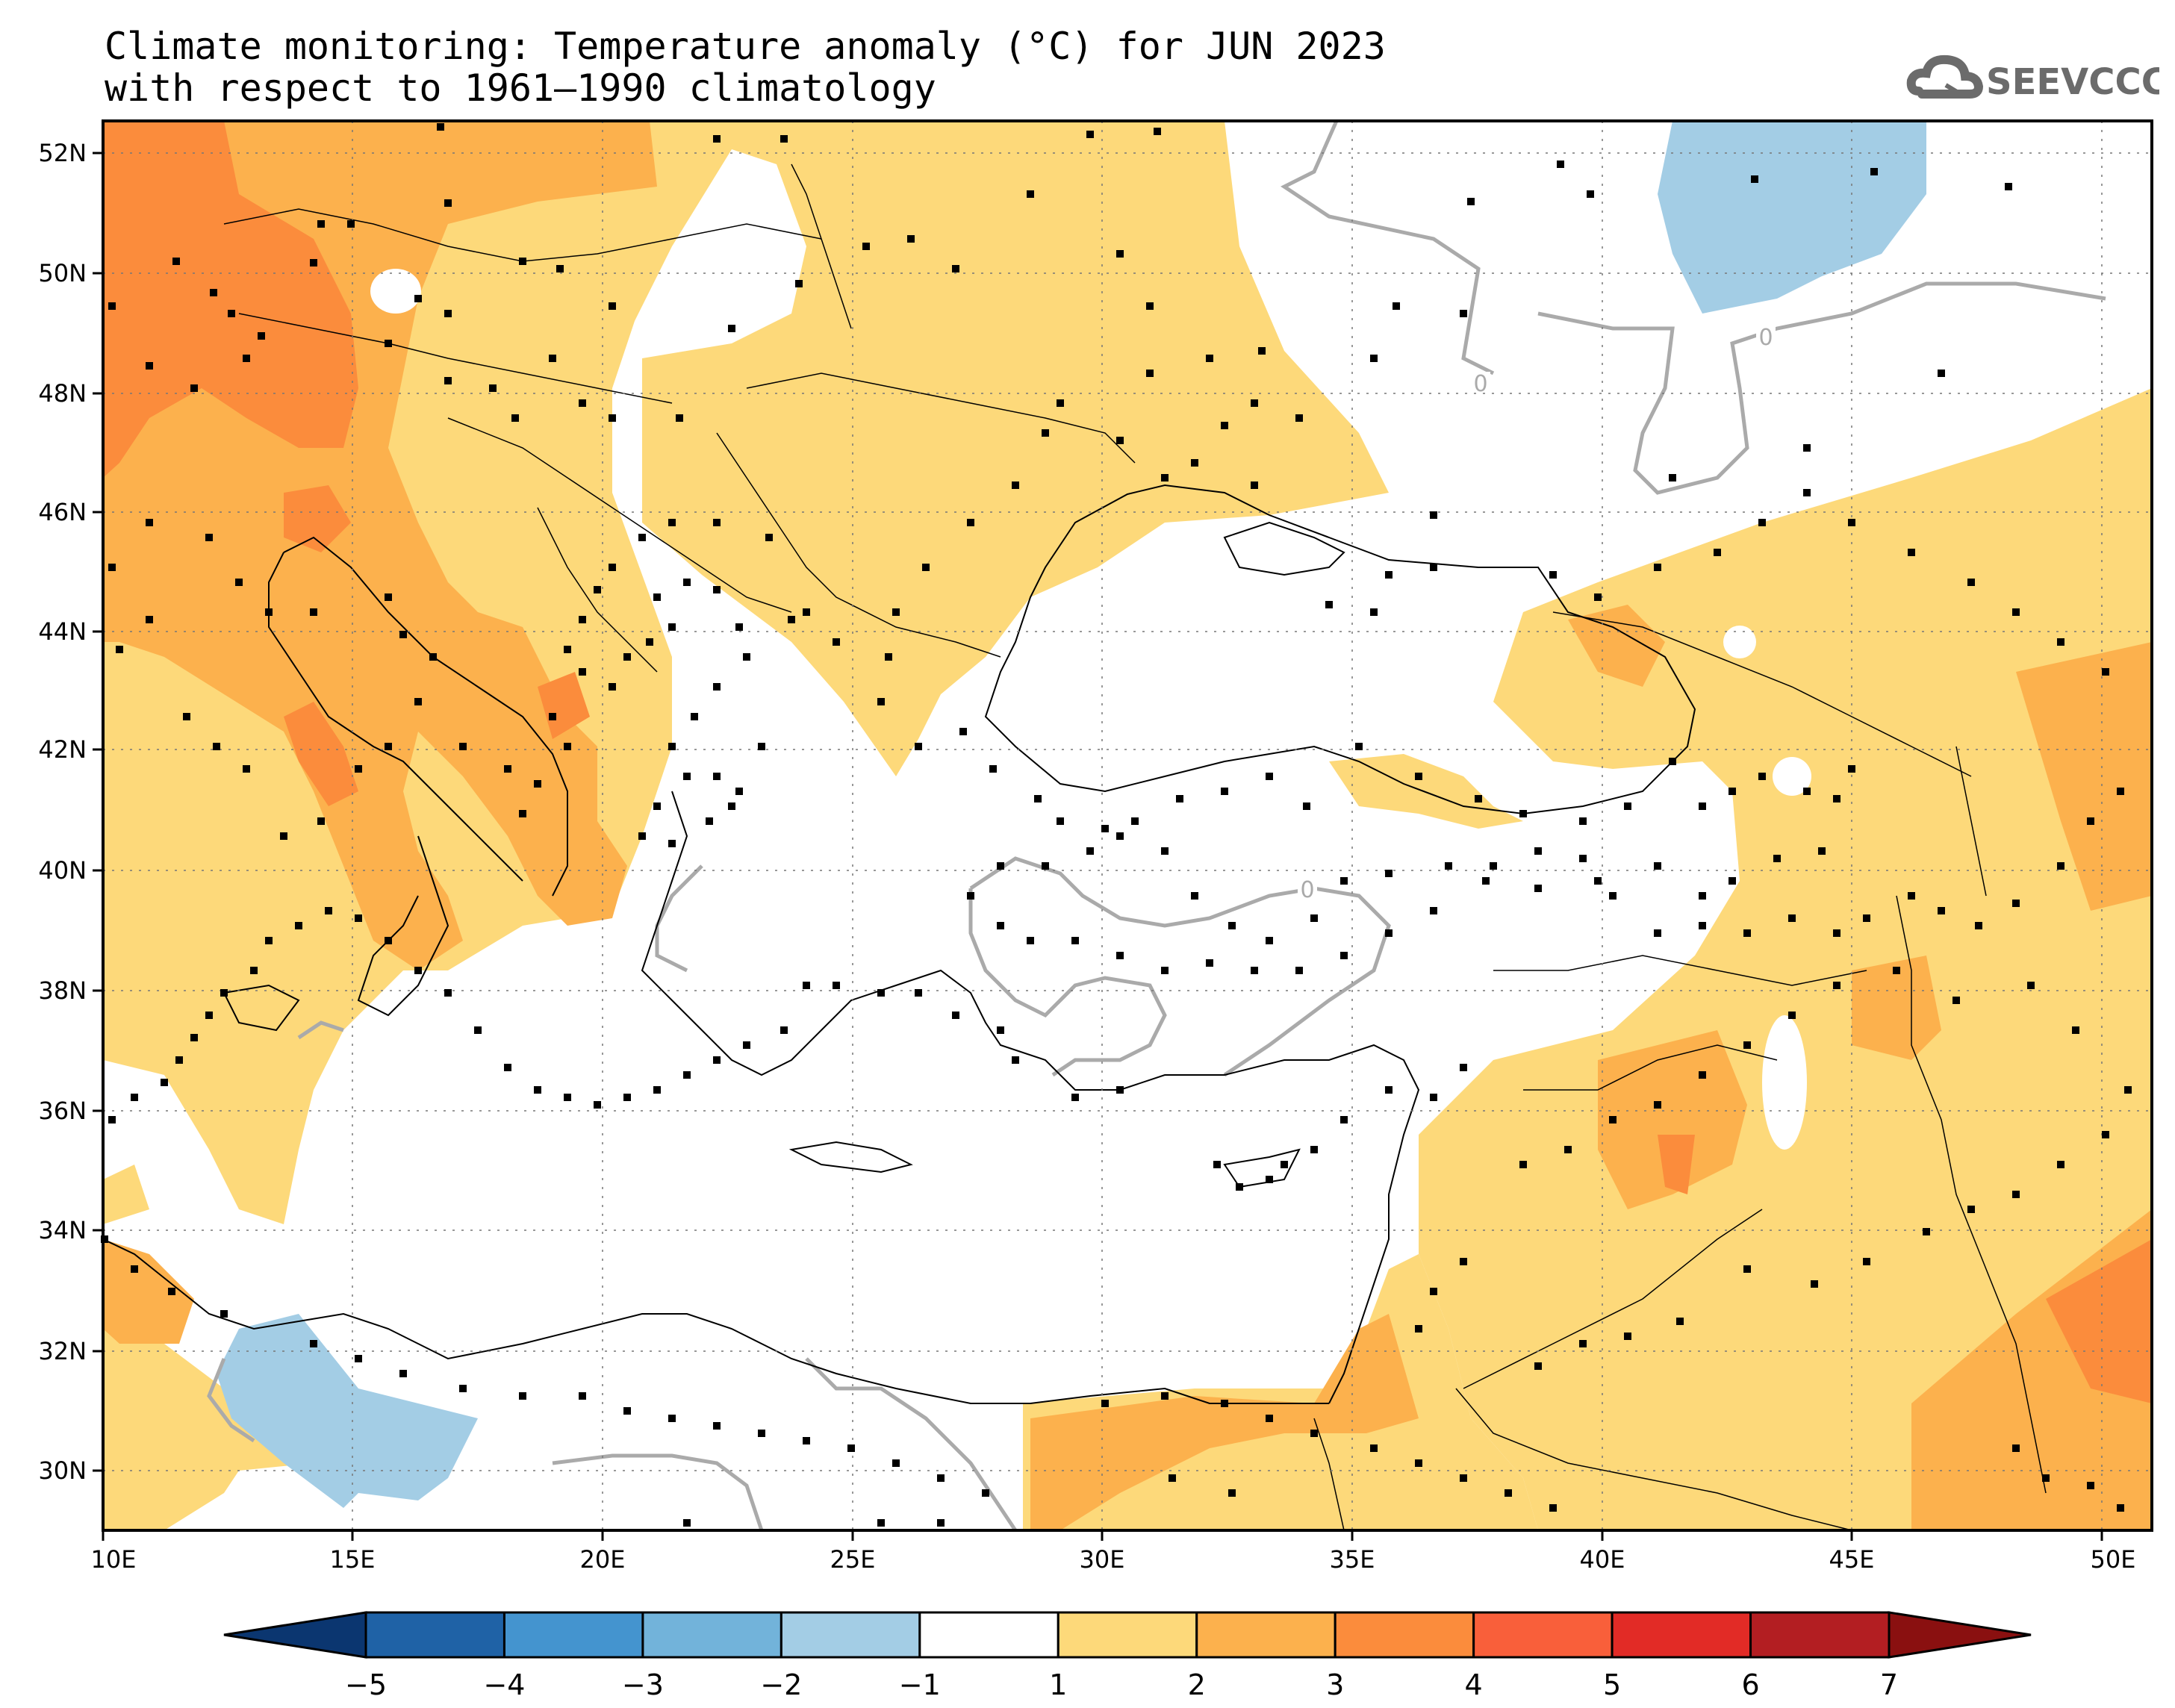 Image resolution: width=2175 pixels, height=1708 pixels. Describe the element at coordinates (1852, 1559) in the screenshot. I see `lon-label: 45E` at that location.